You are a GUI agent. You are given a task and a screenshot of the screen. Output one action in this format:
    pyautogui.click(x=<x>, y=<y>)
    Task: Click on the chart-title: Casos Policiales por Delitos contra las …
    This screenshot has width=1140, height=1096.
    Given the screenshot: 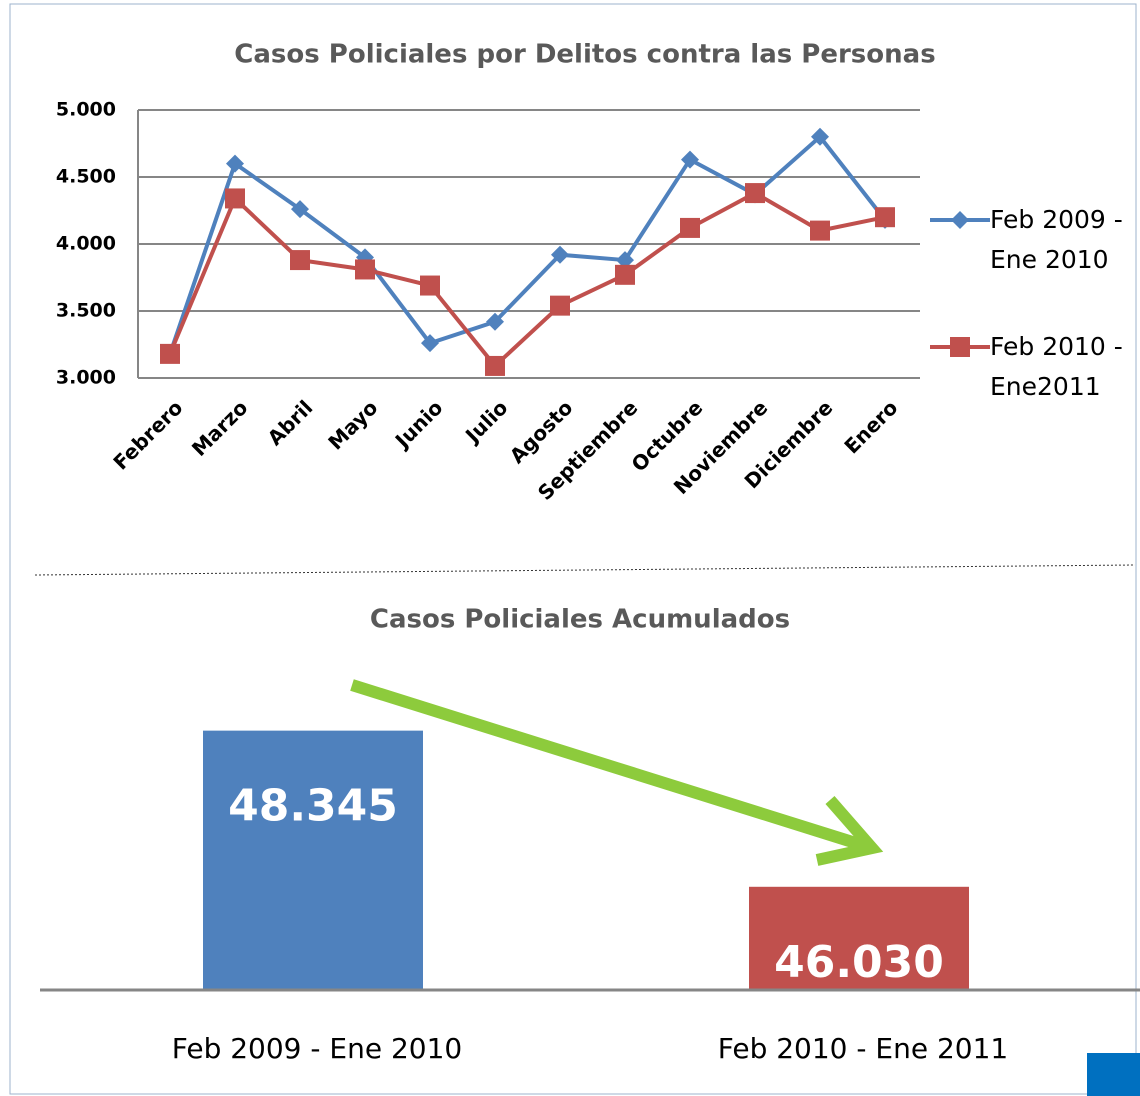 What is the action you would take?
    pyautogui.click(x=584, y=55)
    